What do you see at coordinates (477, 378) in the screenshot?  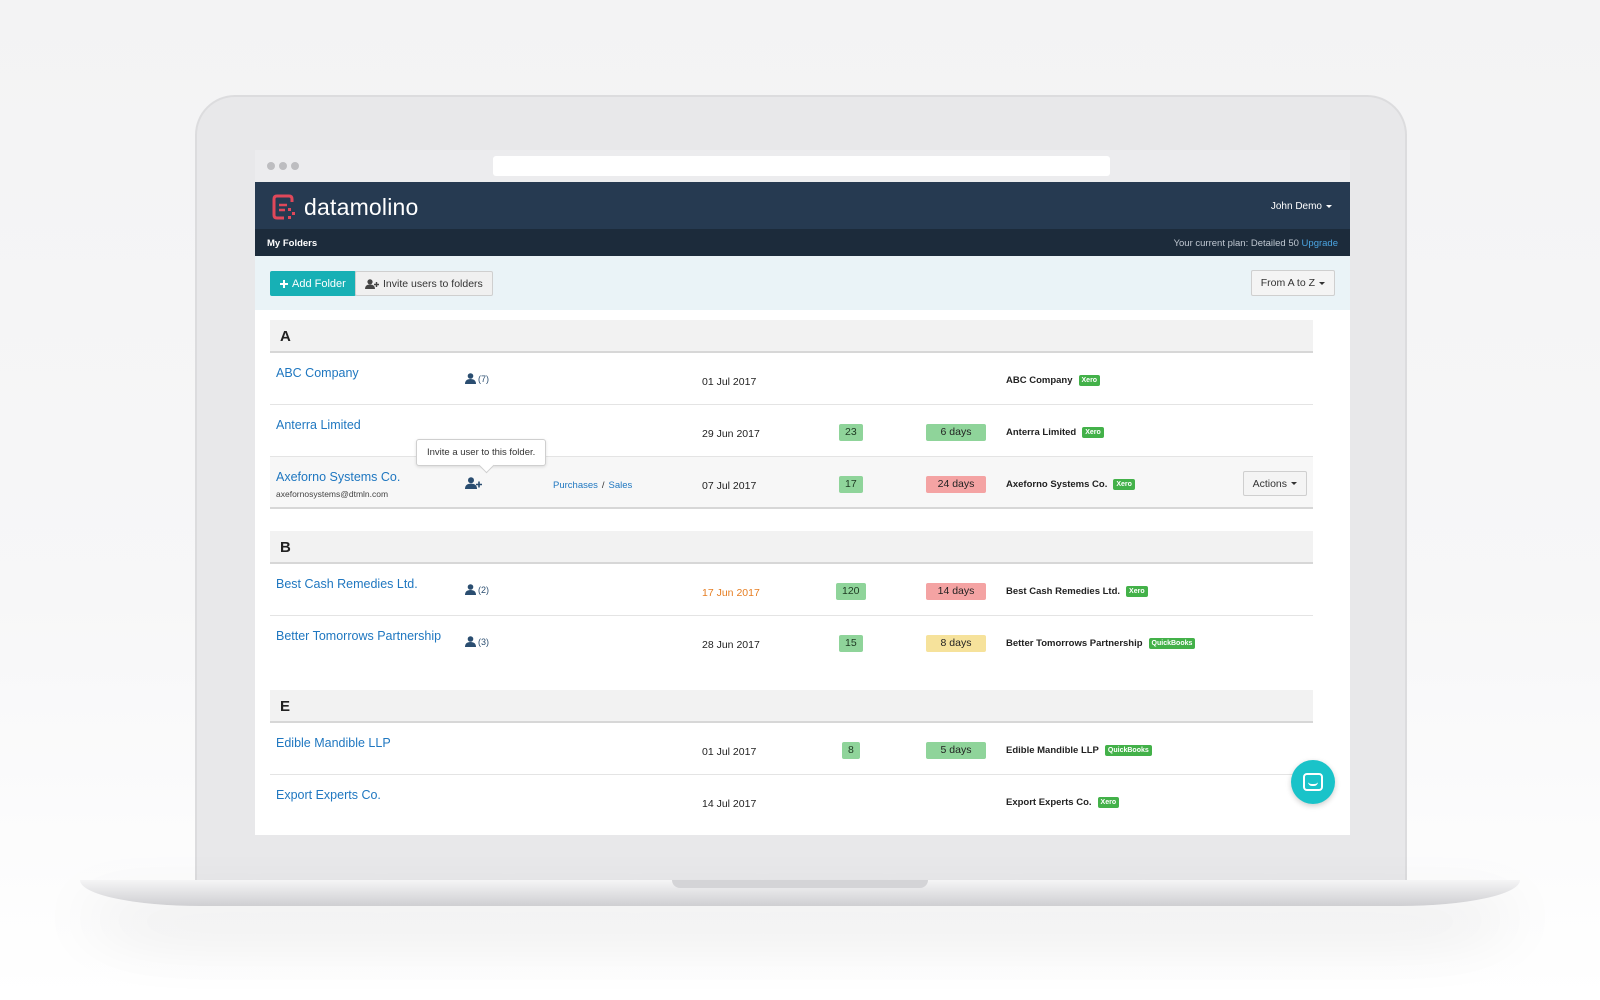 I see `folder-users: (7)` at bounding box center [477, 378].